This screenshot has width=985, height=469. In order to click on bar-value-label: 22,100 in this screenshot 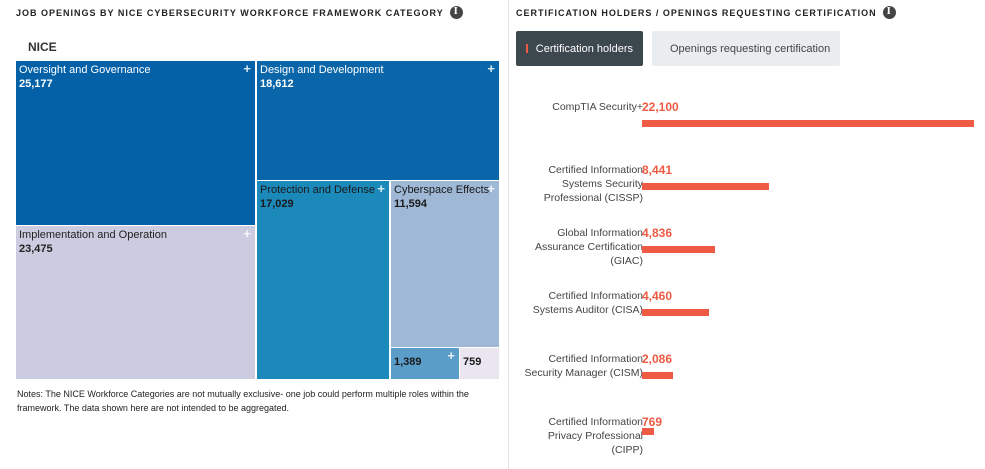, I will do `click(660, 107)`.